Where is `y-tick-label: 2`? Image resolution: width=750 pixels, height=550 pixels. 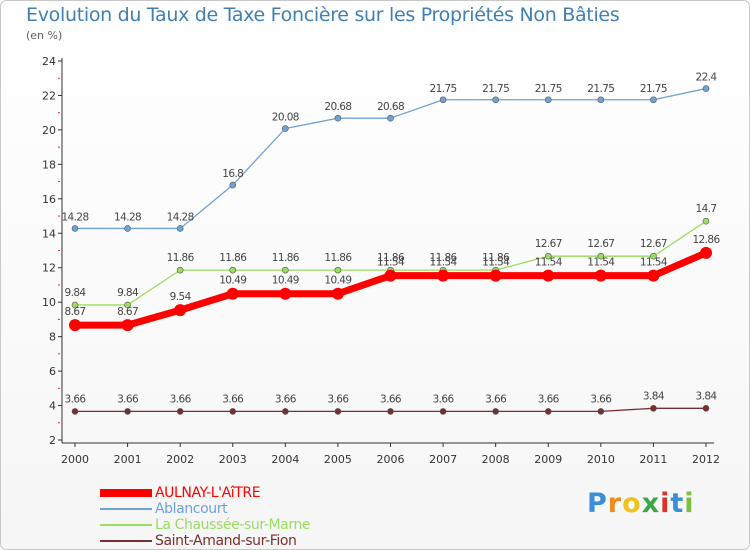 y-tick-label: 2 is located at coordinates (52, 440).